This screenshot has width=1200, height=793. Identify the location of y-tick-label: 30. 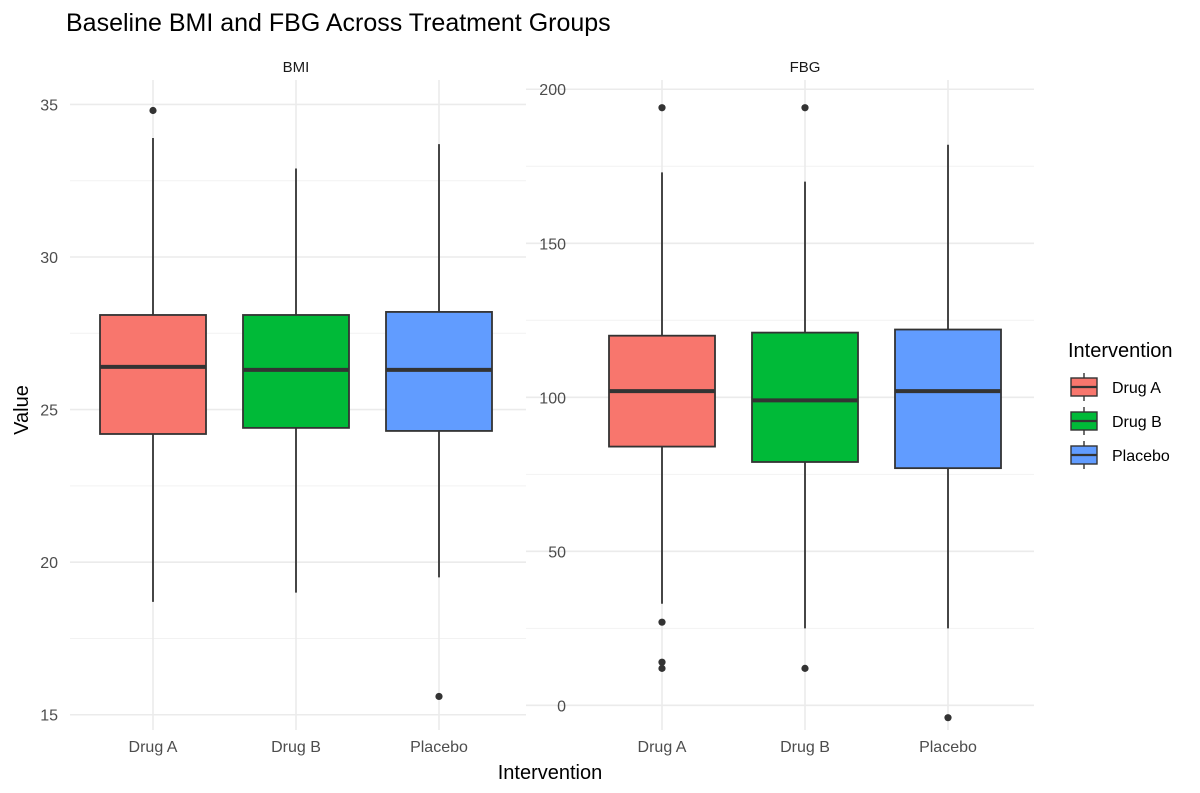
(49, 258).